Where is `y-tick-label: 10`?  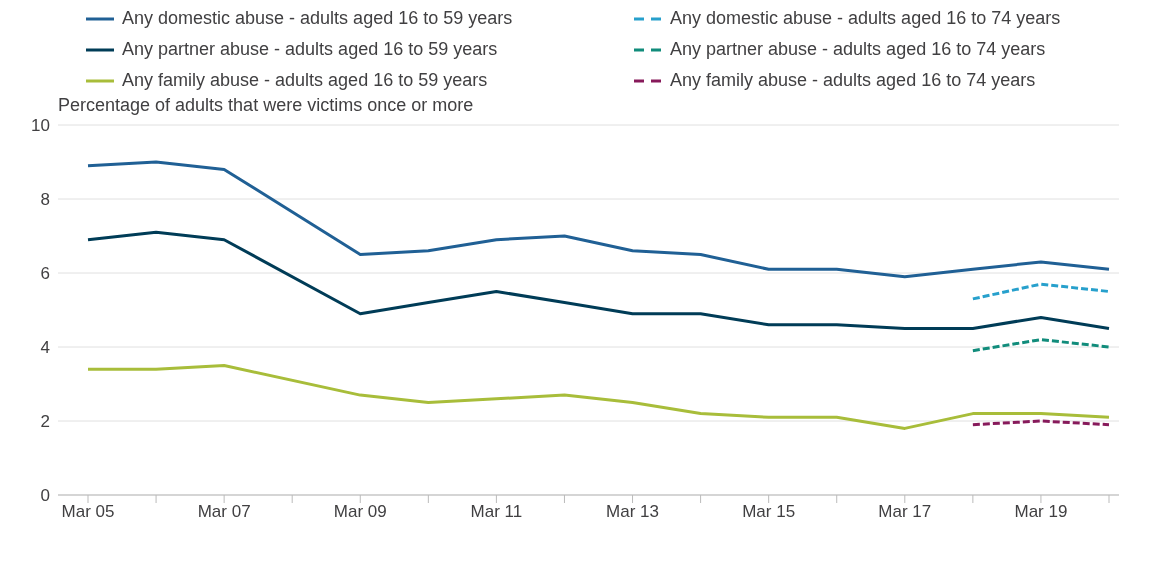 y-tick-label: 10 is located at coordinates (40, 126).